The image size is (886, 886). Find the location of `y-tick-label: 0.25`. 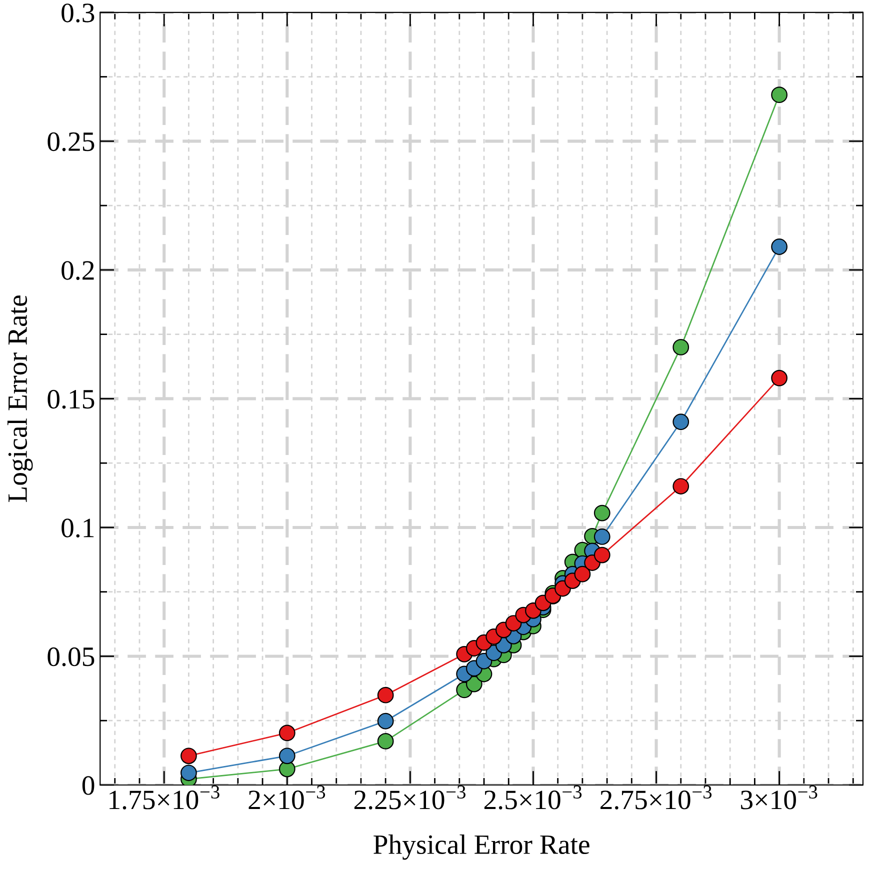

y-tick-label: 0.25 is located at coordinates (71, 142).